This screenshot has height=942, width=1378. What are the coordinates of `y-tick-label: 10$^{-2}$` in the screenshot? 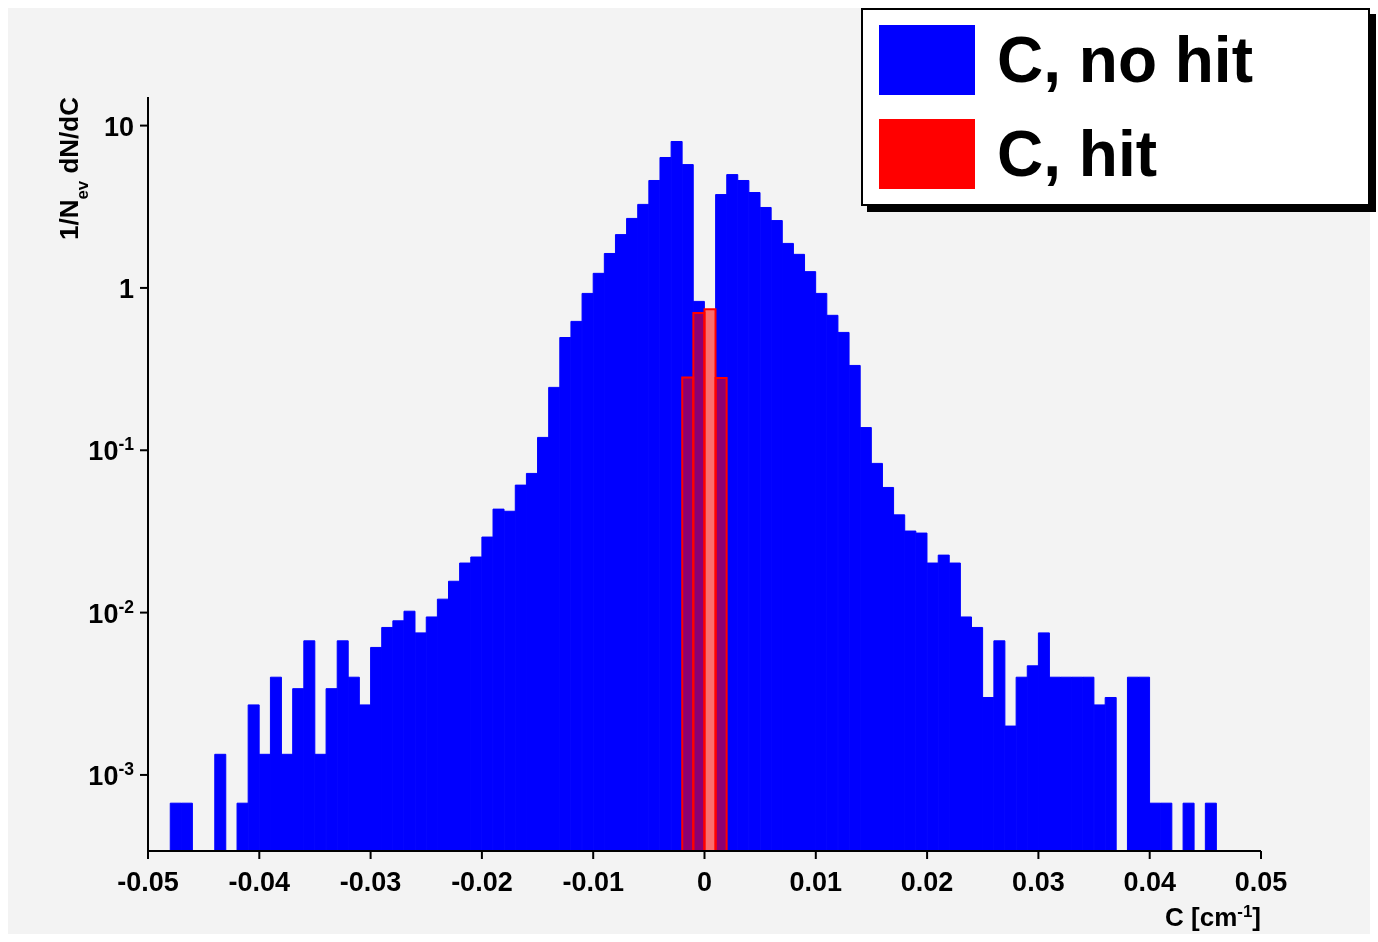 It's located at (111, 612).